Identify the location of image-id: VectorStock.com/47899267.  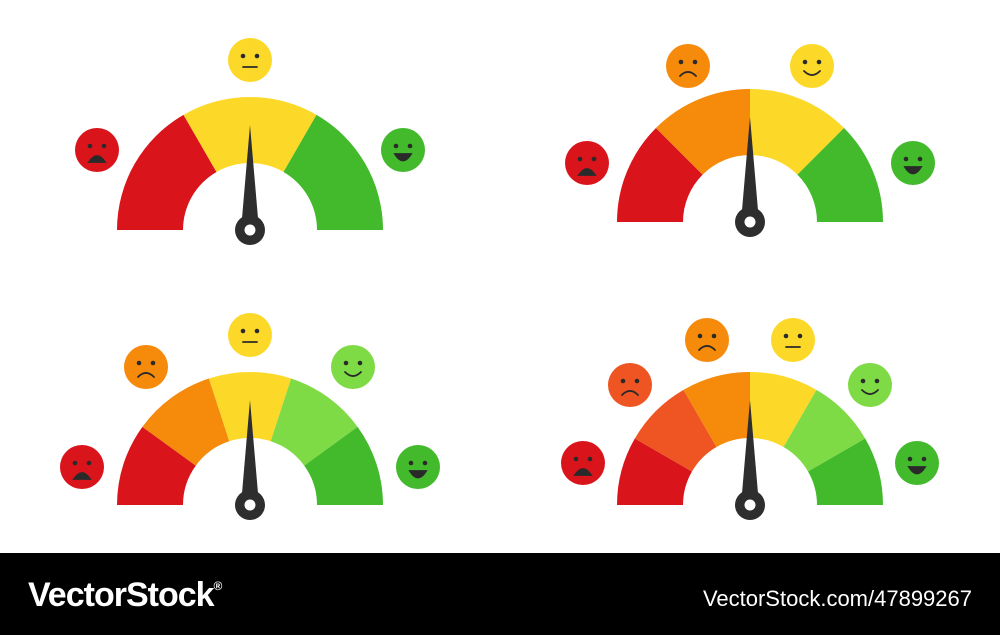
(837, 598).